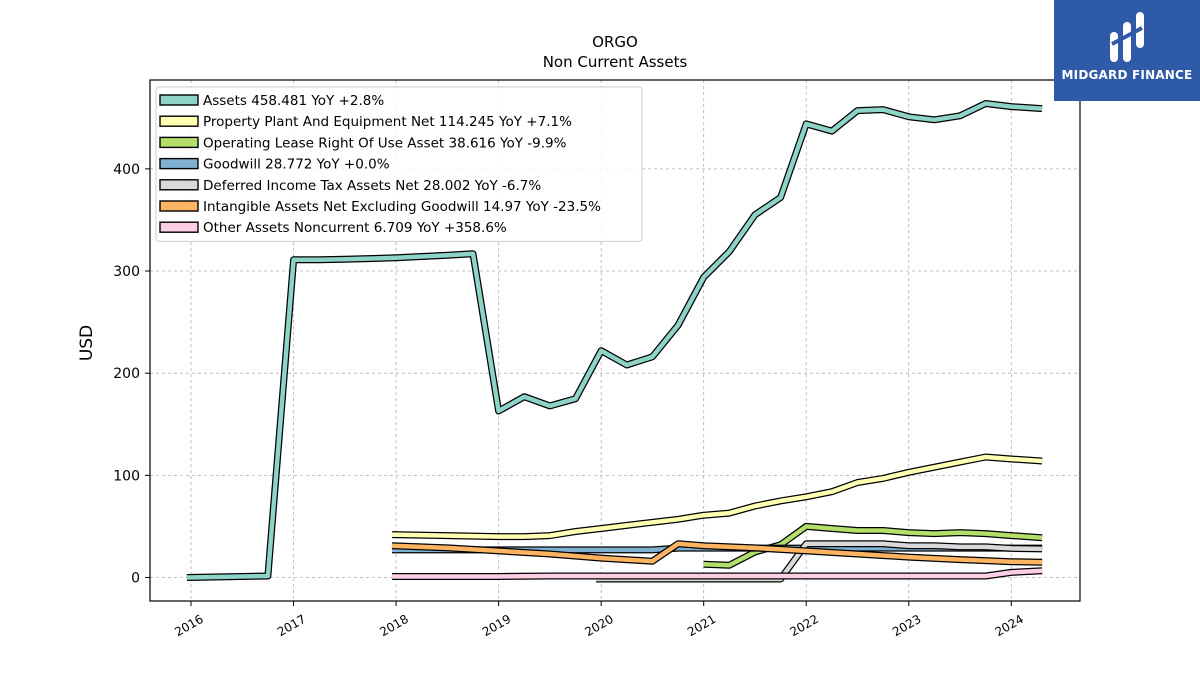 Image resolution: width=1200 pixels, height=675 pixels. Describe the element at coordinates (598, 625) in the screenshot. I see `x-tick-label: 2020` at that location.